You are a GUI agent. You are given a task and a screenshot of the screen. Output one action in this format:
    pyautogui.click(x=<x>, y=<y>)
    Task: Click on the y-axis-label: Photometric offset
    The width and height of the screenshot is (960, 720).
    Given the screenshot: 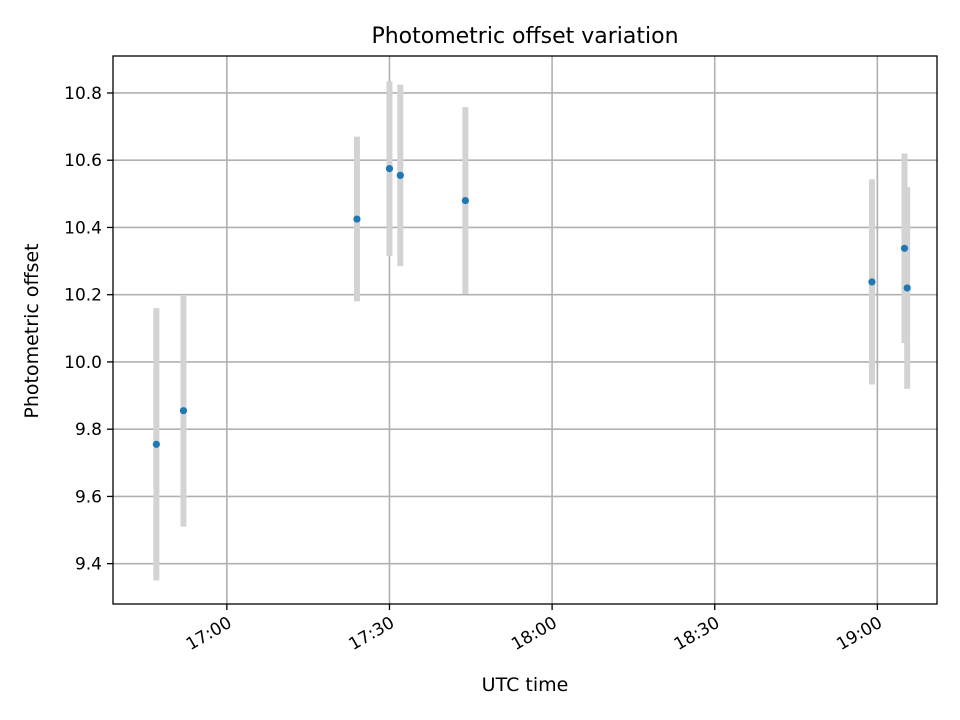 What is the action you would take?
    pyautogui.click(x=32, y=330)
    